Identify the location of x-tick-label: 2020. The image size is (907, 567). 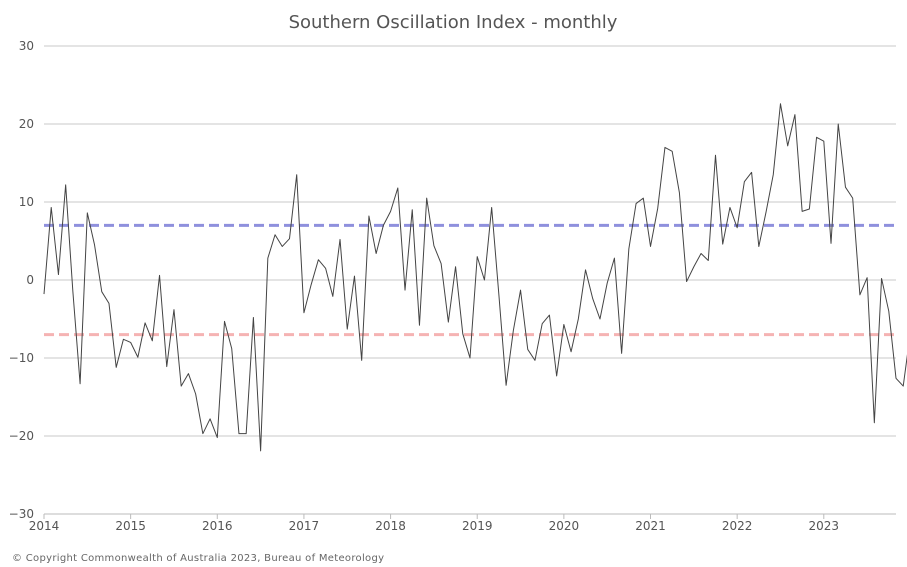
(564, 526).